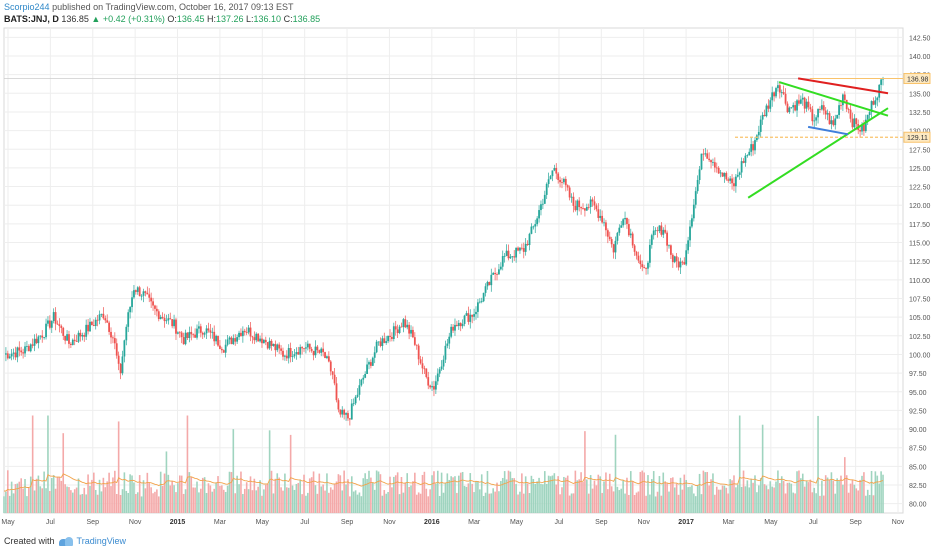 Image resolution: width=932 pixels, height=550 pixels. I want to click on x-tick-label: 2017, so click(686, 522).